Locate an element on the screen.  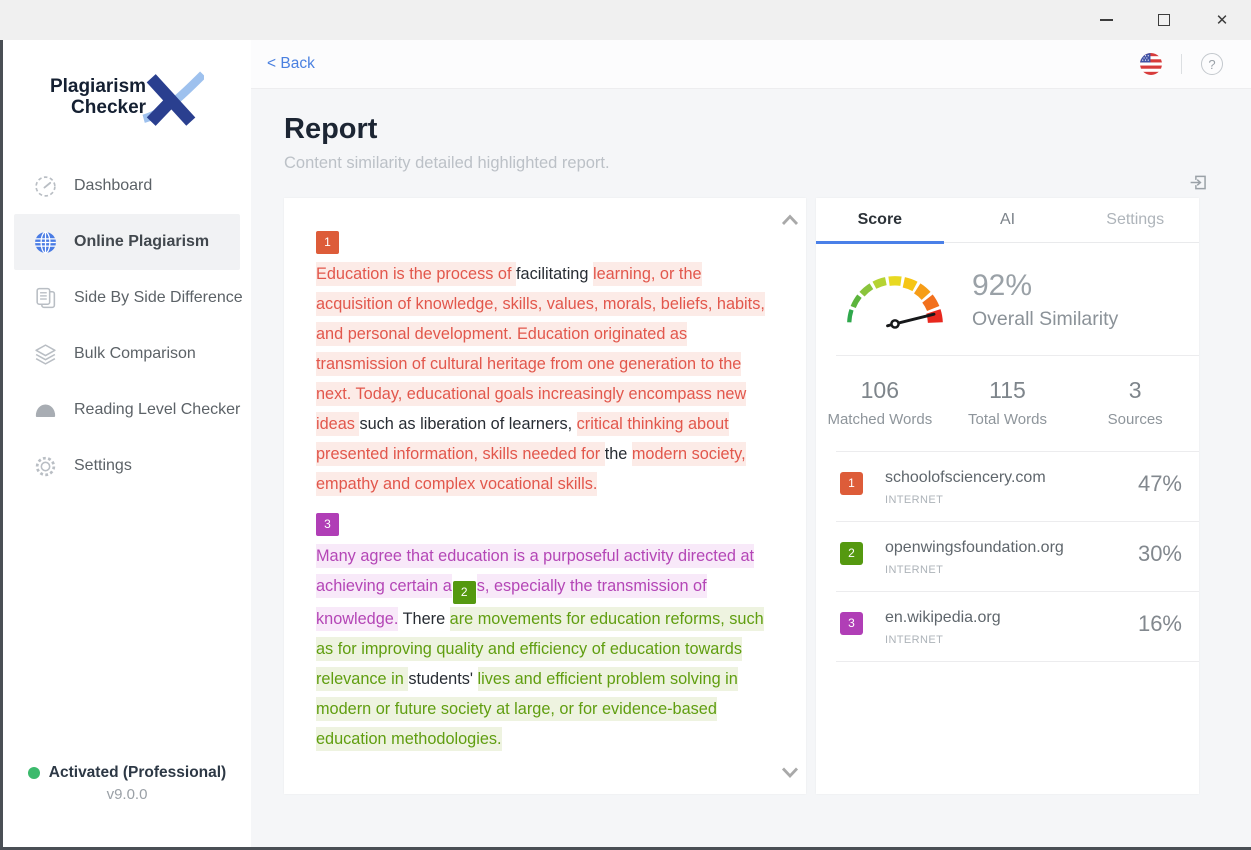
source-badge: 1 is located at coordinates (851, 483).